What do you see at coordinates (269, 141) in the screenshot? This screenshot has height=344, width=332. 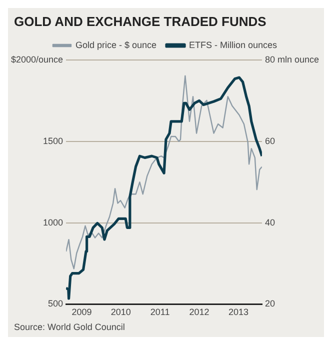 I see `y2-tick-label: 60` at bounding box center [269, 141].